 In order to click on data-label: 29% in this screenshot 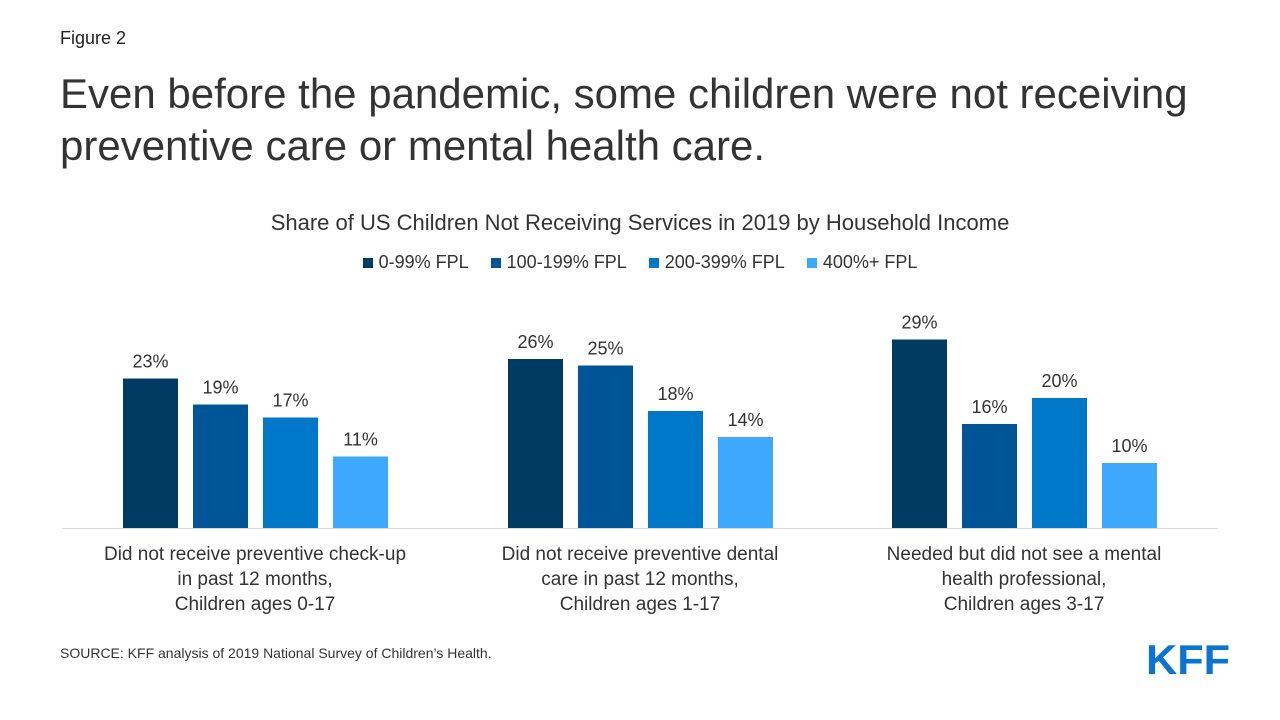, I will do `click(919, 323)`.